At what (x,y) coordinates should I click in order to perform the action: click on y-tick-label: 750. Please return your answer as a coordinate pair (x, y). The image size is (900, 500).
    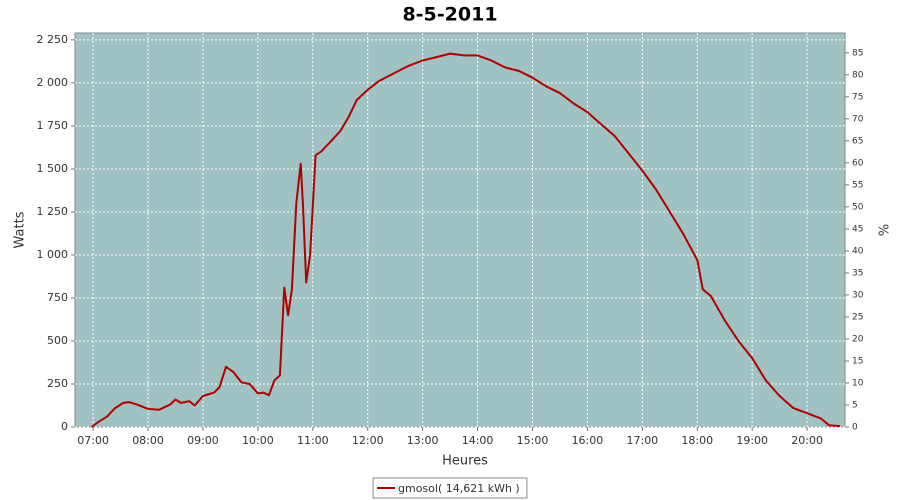
    Looking at the image, I should click on (57, 297).